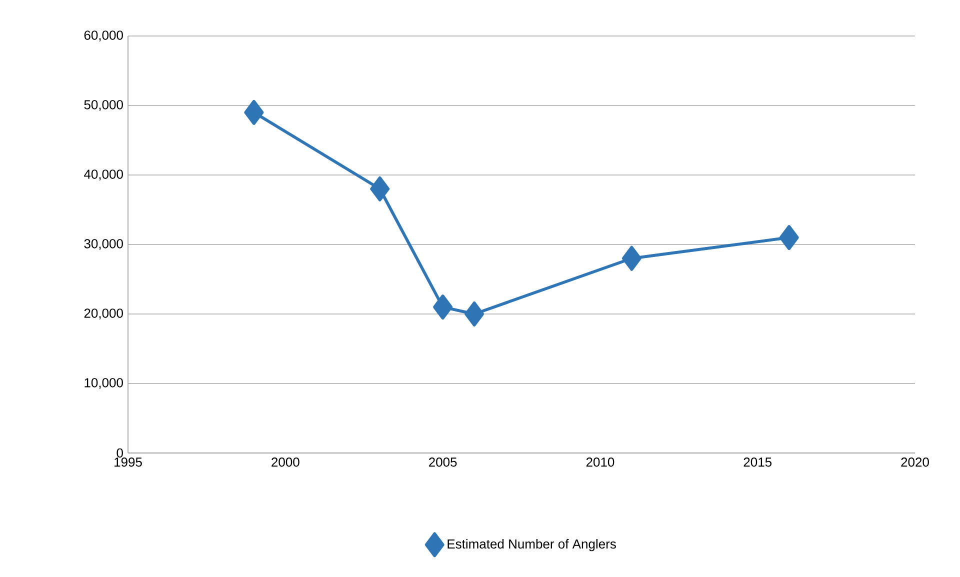 The image size is (960, 577). I want to click on y-tick-label: 10,000, so click(103, 383).